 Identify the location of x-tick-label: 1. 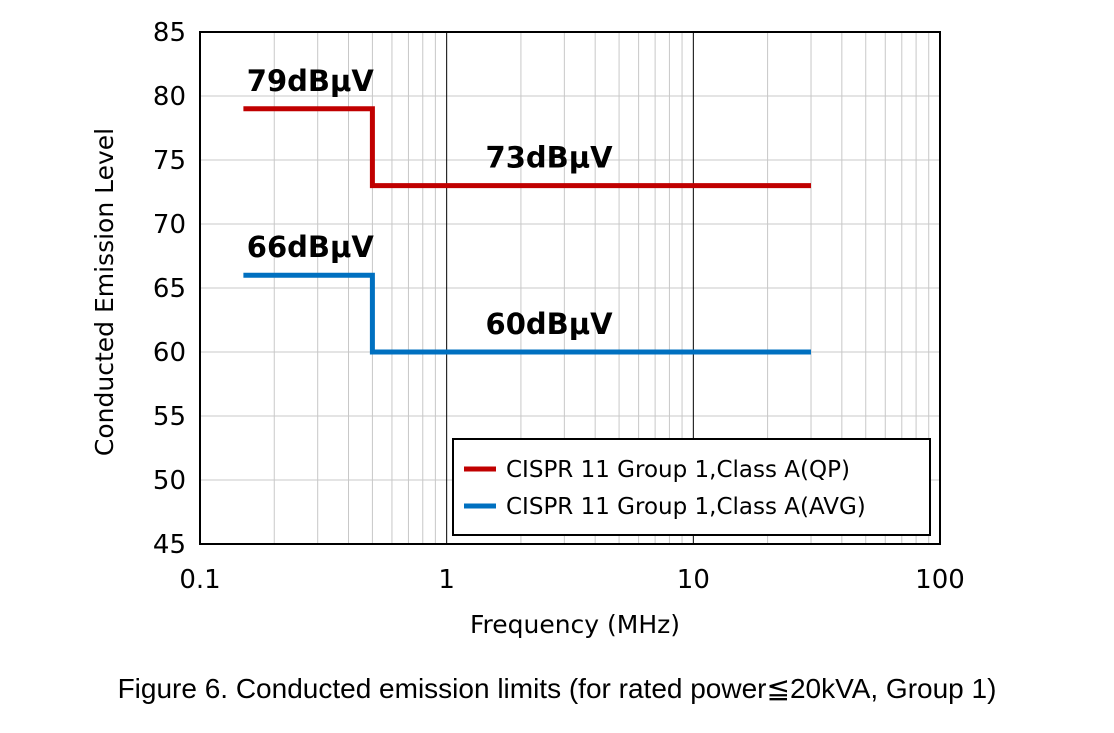
(446, 580).